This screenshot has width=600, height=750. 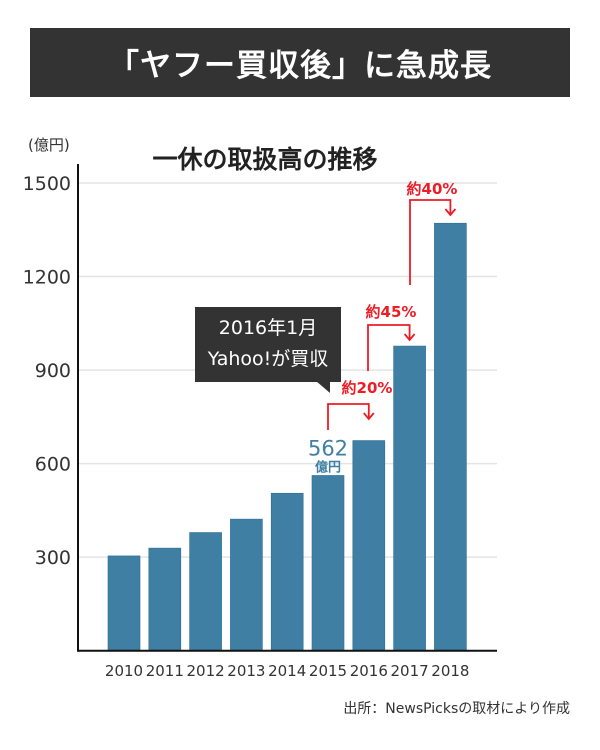 What do you see at coordinates (369, 671) in the screenshot?
I see `x-tick-label: 2016` at bounding box center [369, 671].